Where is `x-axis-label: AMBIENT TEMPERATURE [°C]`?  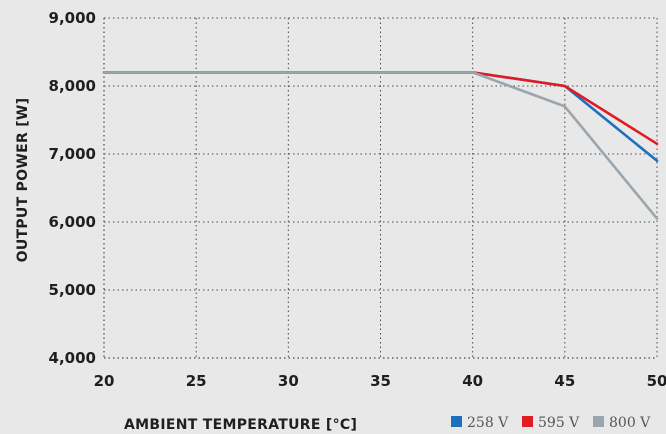 x-axis-label: AMBIENT TEMPERATURE [°C] is located at coordinates (240, 425).